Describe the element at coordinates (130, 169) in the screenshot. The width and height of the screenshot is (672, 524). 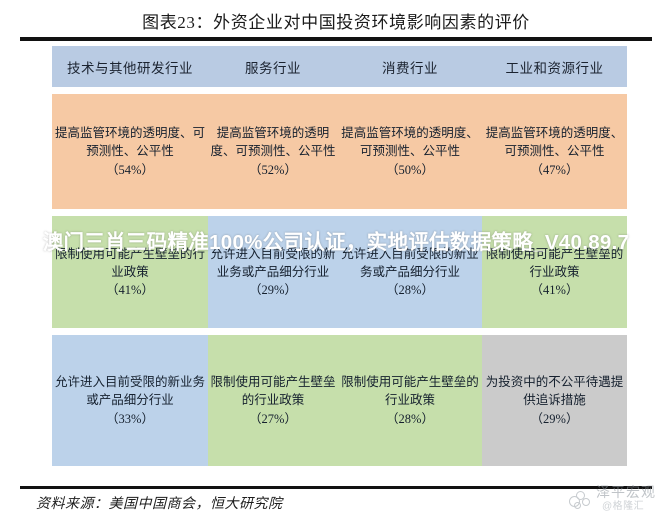
I see `cell-percent: （54%）` at that location.